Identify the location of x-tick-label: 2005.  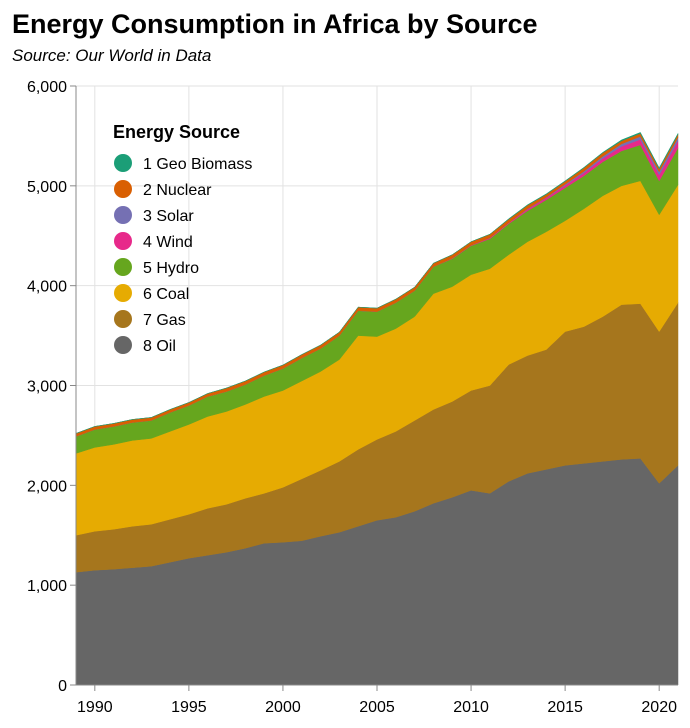
(377, 707).